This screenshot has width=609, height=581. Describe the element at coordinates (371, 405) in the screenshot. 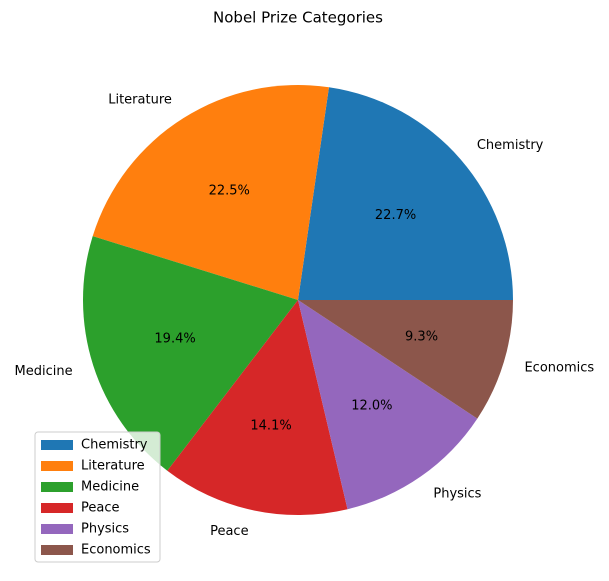

I see `value-label: 12.0%` at that location.